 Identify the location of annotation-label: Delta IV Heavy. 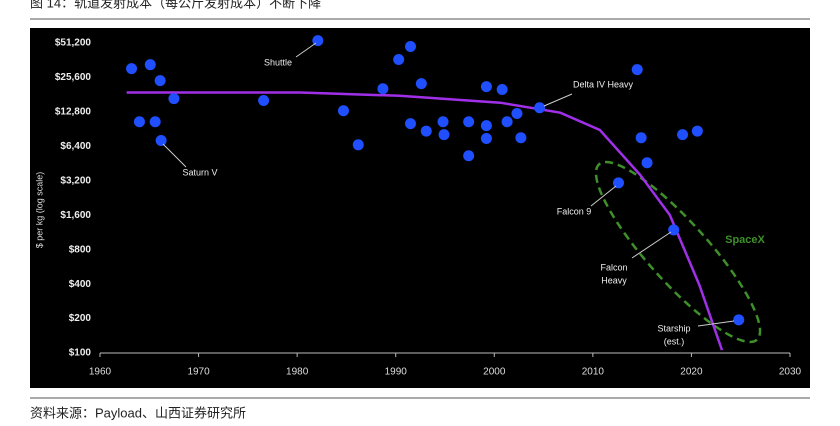
(603, 84).